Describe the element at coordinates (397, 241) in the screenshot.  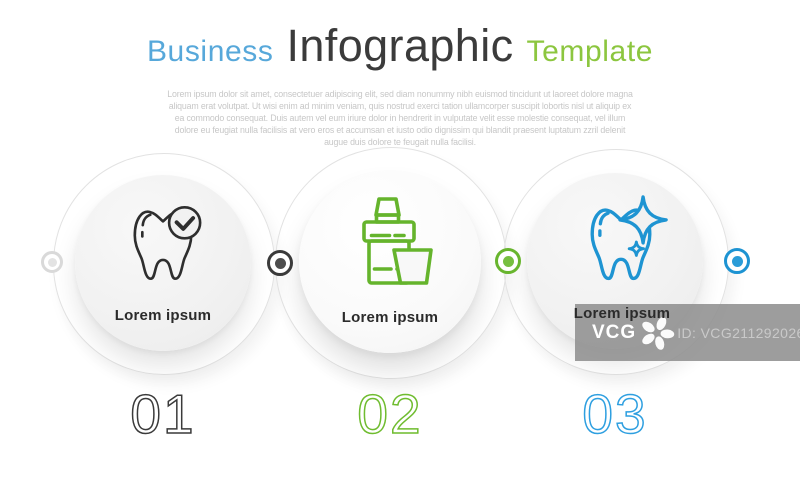
I see `mouthwash-bottle-icon` at that location.